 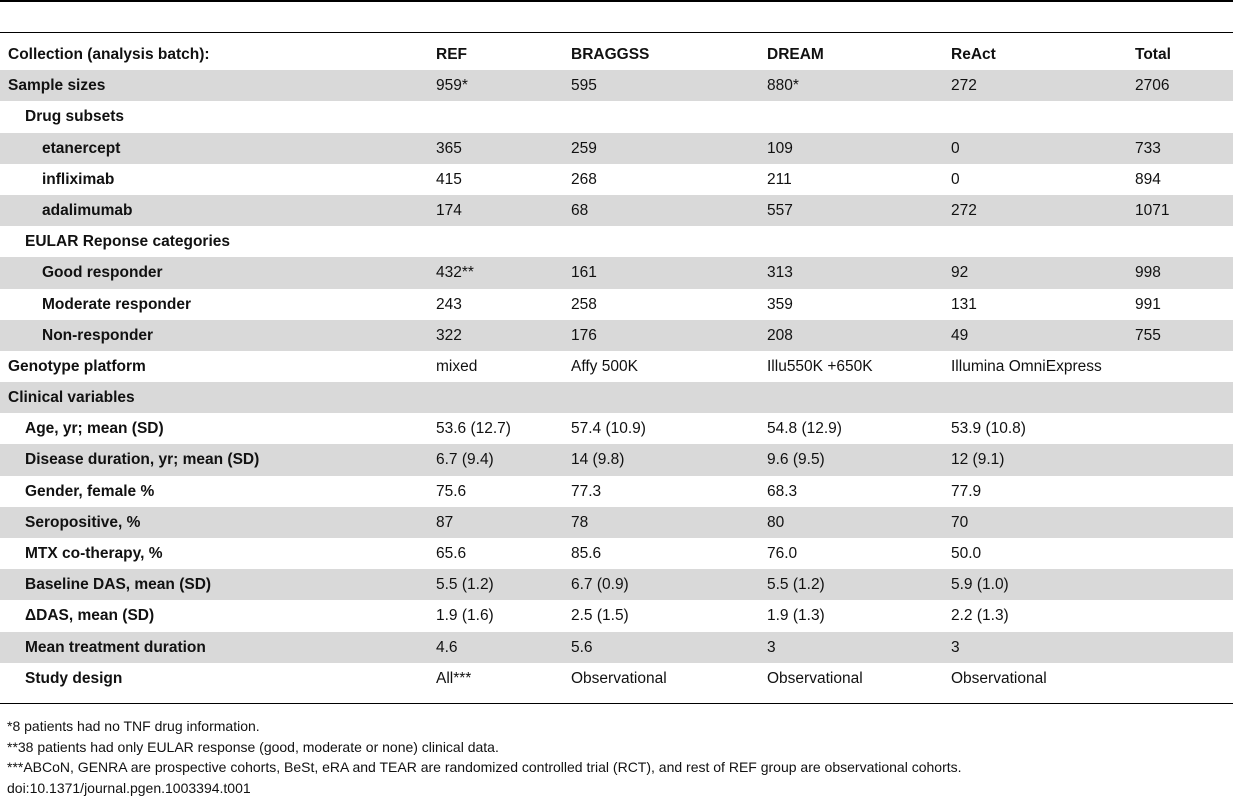 I want to click on ref-value: 1.9 (1.6), so click(x=465, y=616).